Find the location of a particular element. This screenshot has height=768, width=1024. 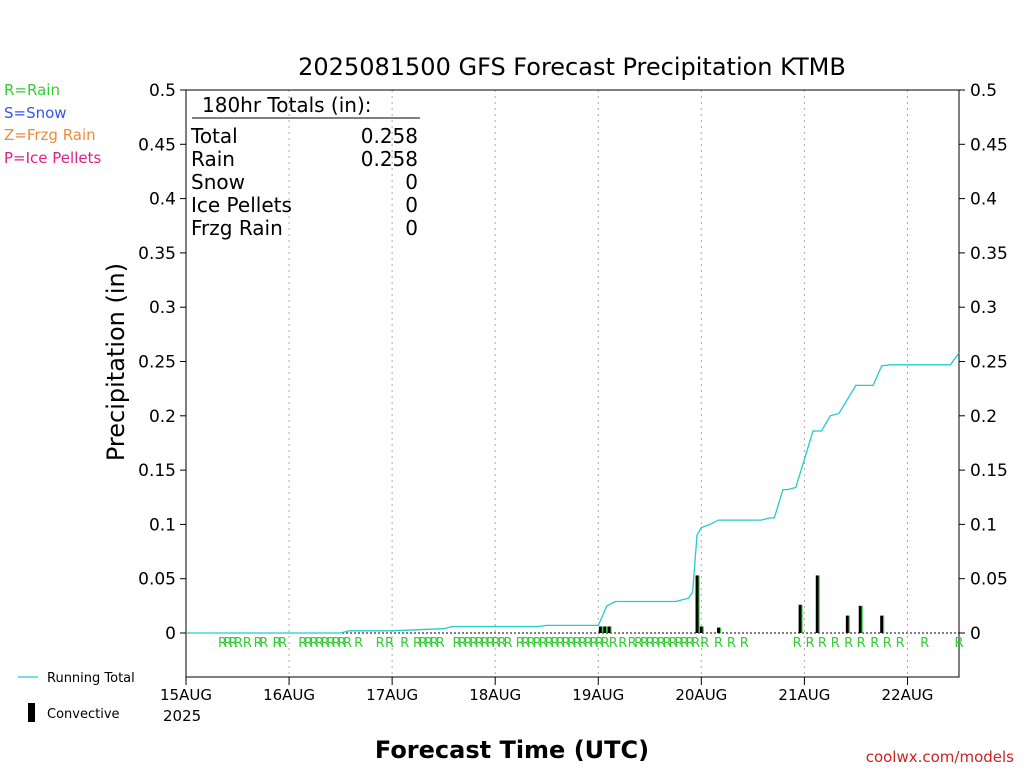

totals-label-ice-pellets: Ice Pellets is located at coordinates (241, 205).